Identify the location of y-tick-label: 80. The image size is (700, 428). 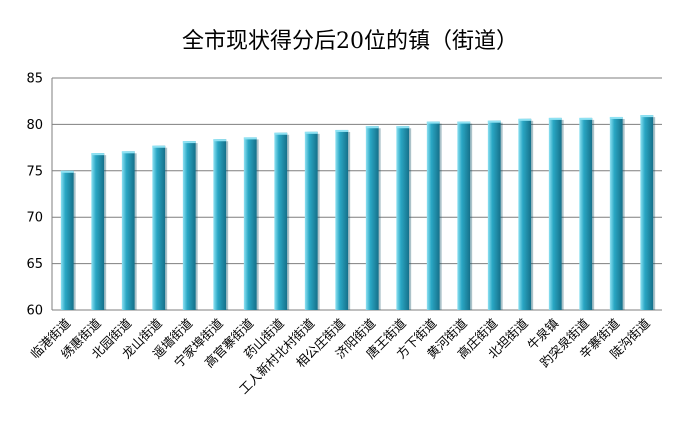
(34, 125).